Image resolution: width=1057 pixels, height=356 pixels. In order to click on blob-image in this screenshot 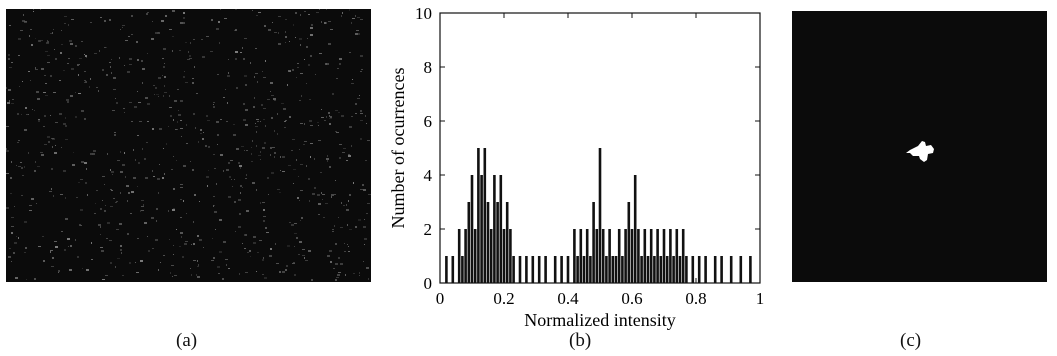, I will do `click(920, 151)`.